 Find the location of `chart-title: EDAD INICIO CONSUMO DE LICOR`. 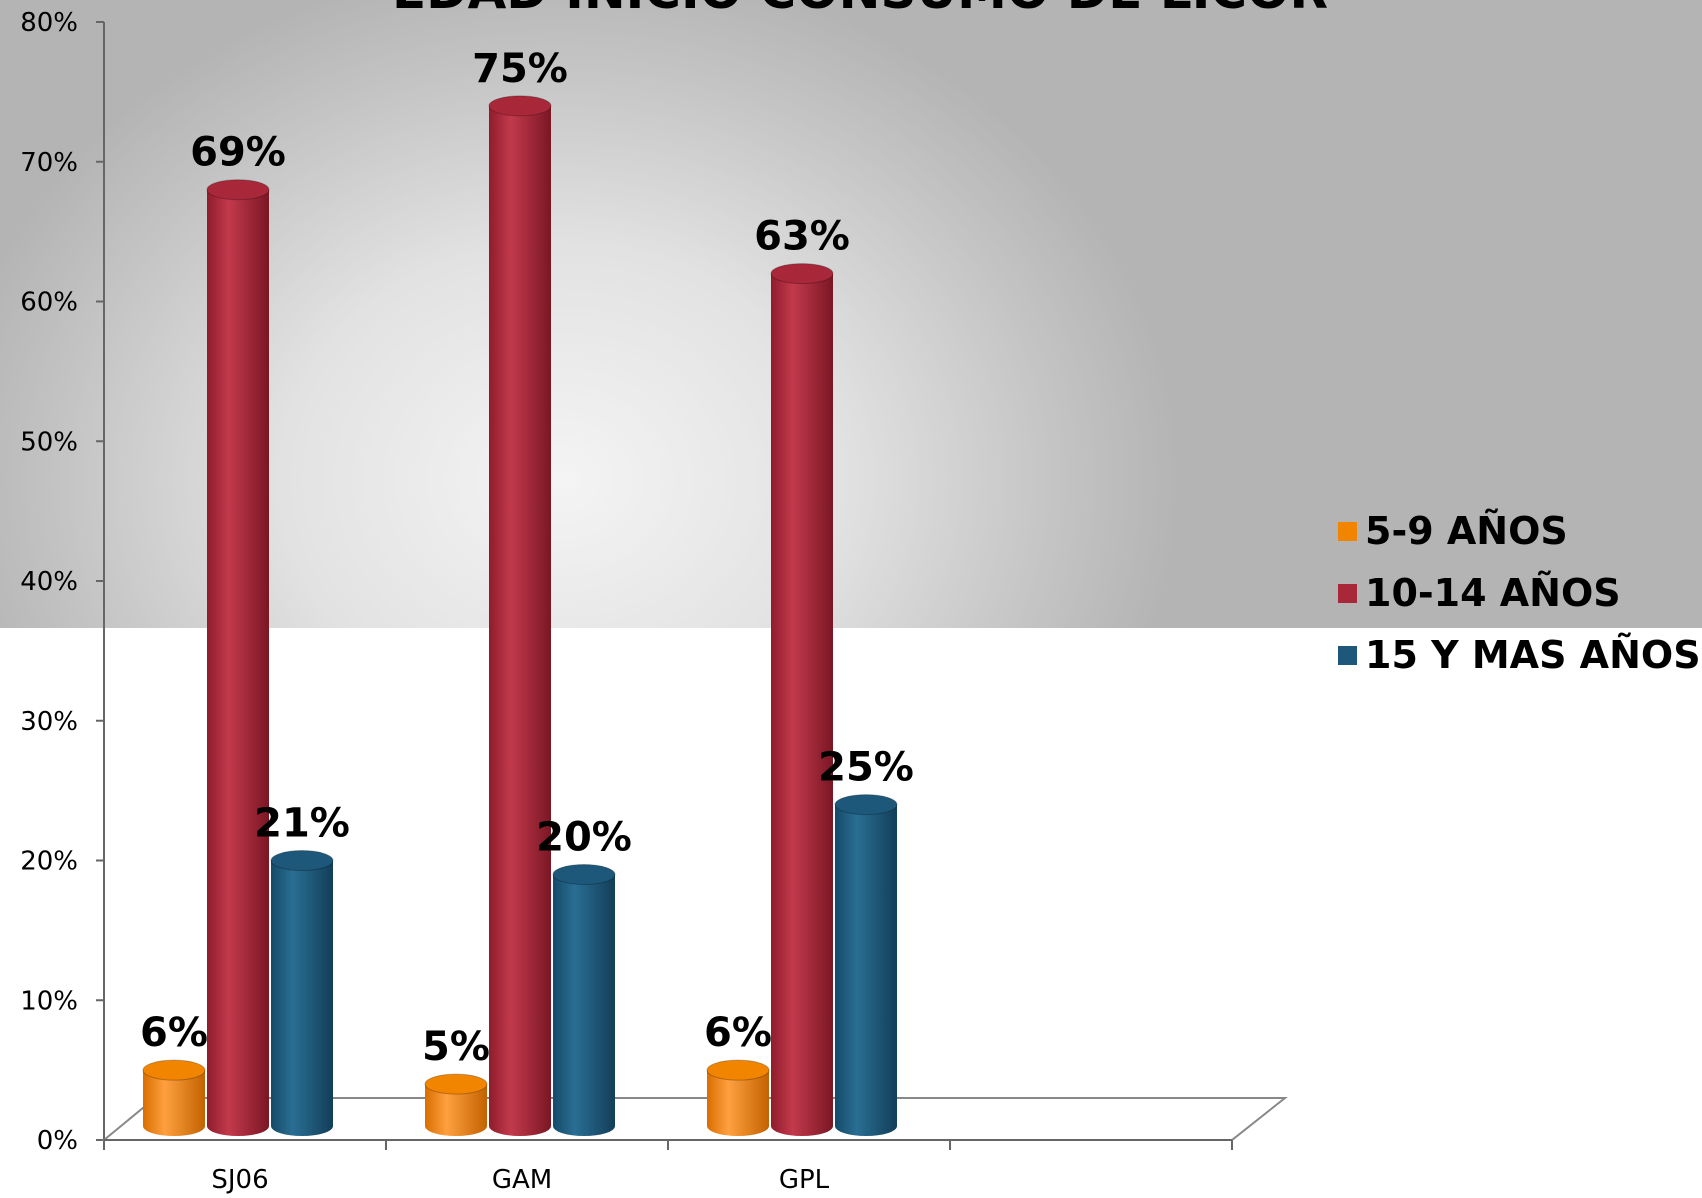

chart-title: EDAD INICIO CONSUMO DE LICOR is located at coordinates (860, 10).